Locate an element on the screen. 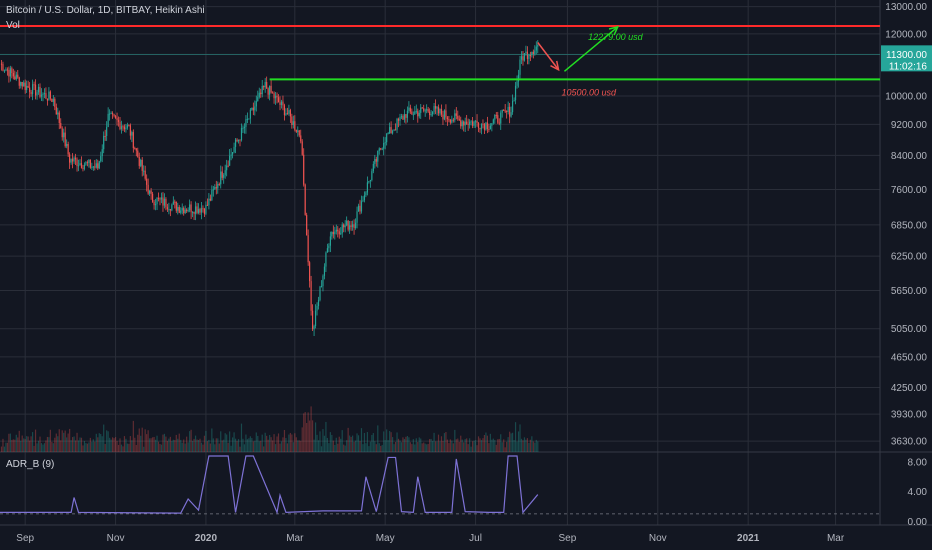 Image resolution: width=932 pixels, height=550 pixels. time-tick-label: Nov is located at coordinates (658, 538).